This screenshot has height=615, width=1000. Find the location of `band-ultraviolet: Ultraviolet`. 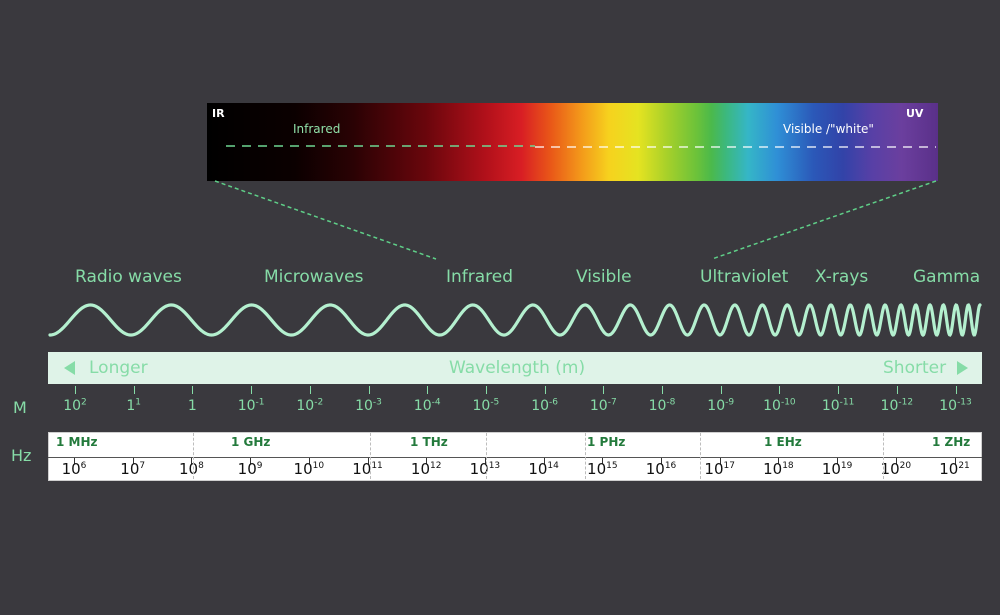

band-ultraviolet: Ultraviolet is located at coordinates (744, 277).